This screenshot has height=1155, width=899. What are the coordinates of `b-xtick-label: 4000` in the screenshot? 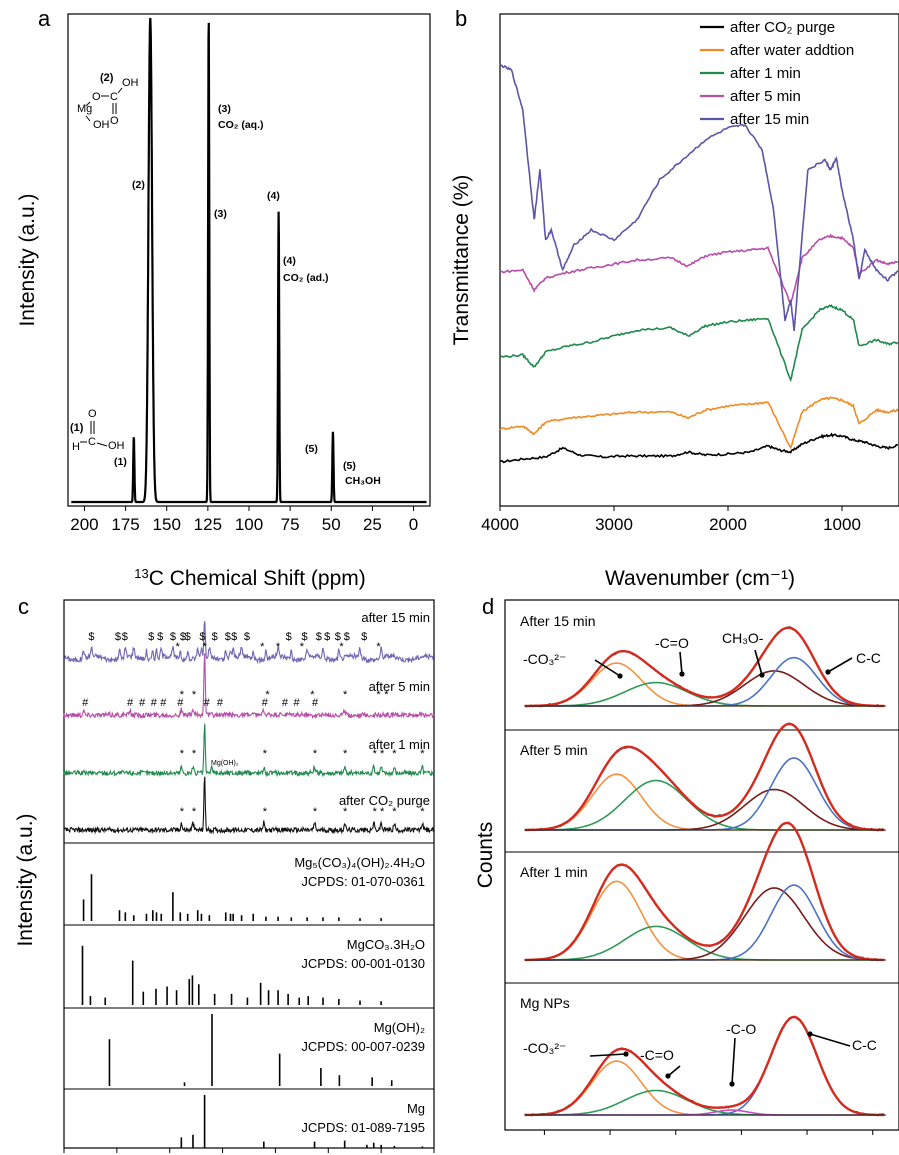 It's located at (500, 524).